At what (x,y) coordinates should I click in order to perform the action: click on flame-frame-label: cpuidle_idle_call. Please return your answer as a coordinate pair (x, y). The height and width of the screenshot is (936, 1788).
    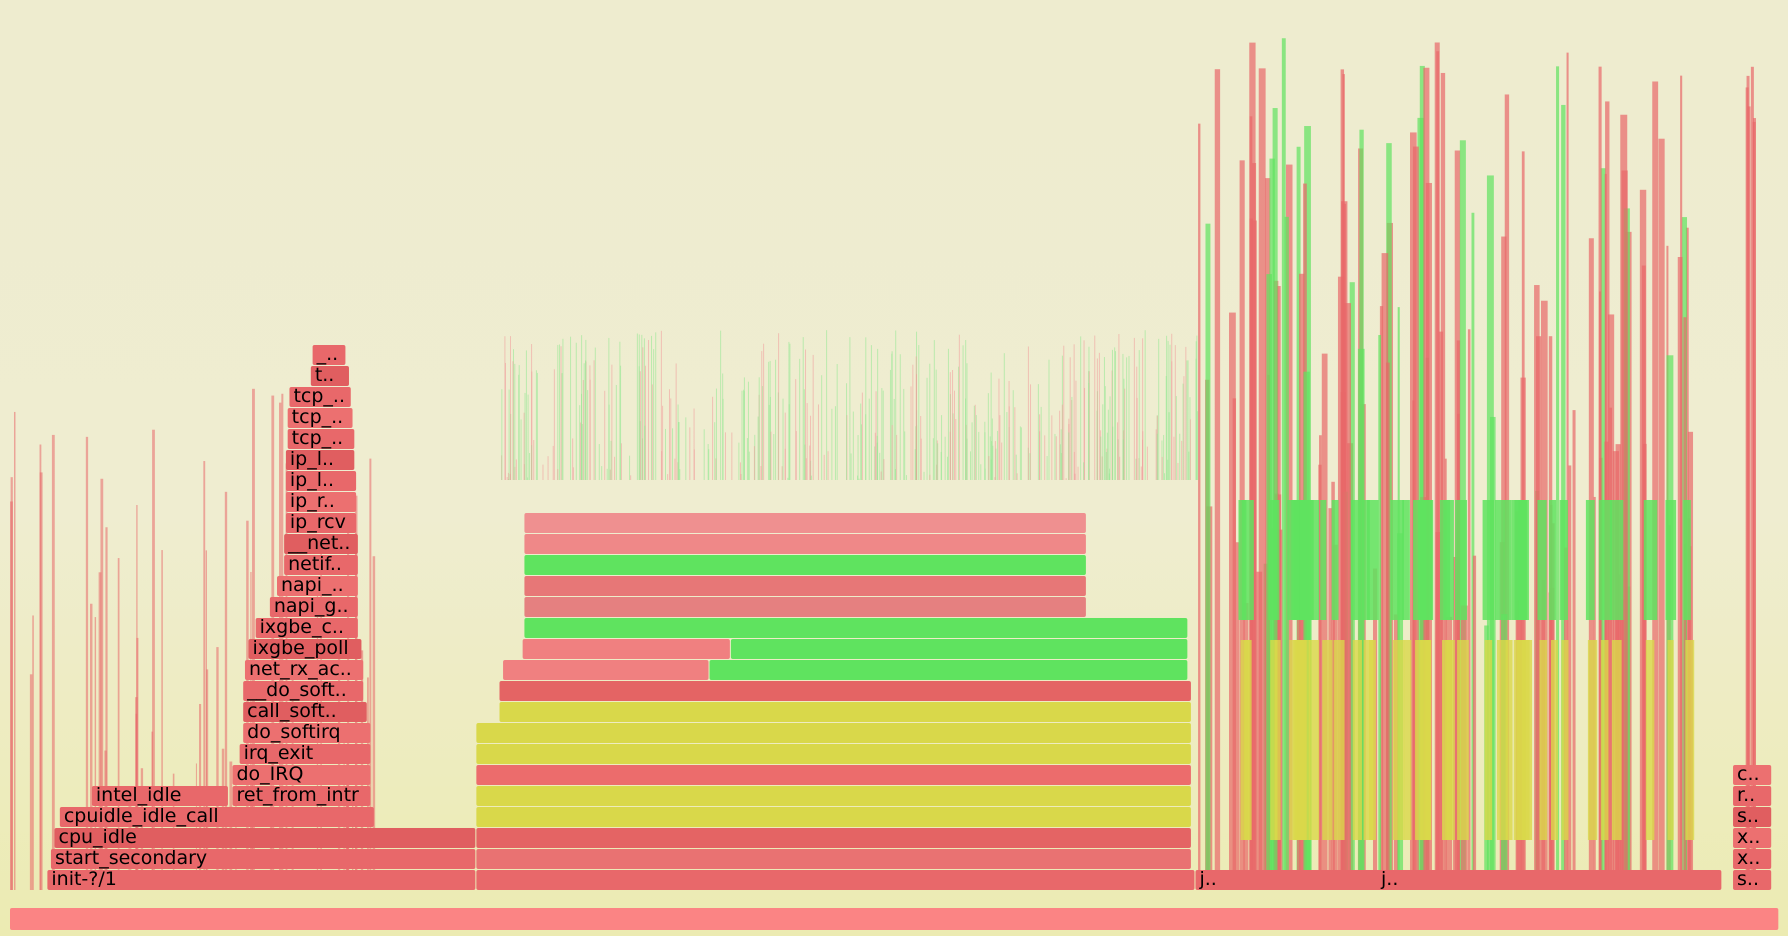
    Looking at the image, I should click on (141, 816).